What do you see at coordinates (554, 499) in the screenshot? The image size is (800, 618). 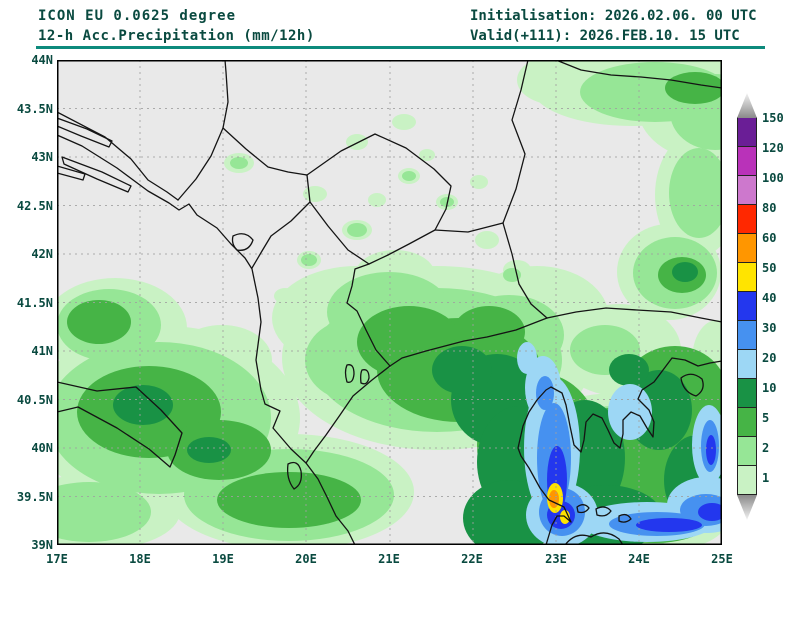 I see `precip-layer-60-80mm` at bounding box center [554, 499].